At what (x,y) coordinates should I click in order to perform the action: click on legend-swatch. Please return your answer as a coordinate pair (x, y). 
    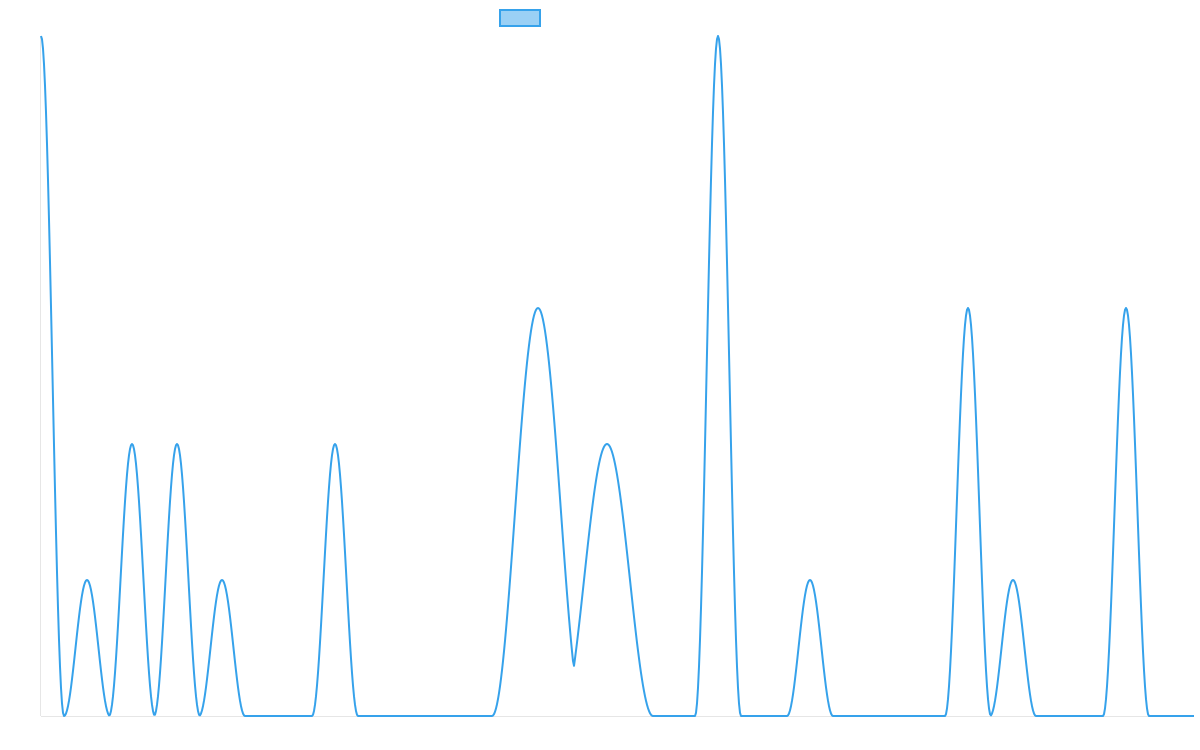
    Looking at the image, I should click on (520, 18).